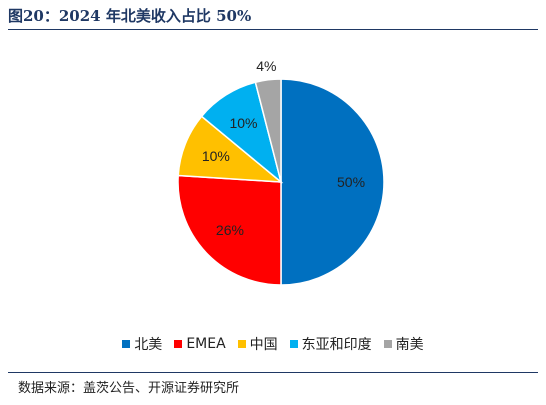  What do you see at coordinates (266, 66) in the screenshot?
I see `pie-label-5: 4%` at bounding box center [266, 66].